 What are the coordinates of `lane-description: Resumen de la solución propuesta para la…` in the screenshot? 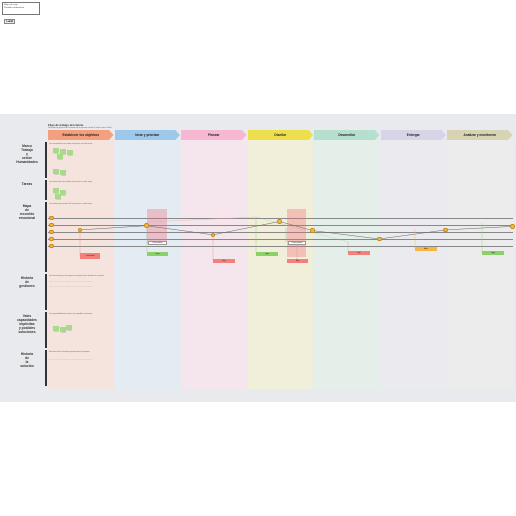 It's located at (69, 352).